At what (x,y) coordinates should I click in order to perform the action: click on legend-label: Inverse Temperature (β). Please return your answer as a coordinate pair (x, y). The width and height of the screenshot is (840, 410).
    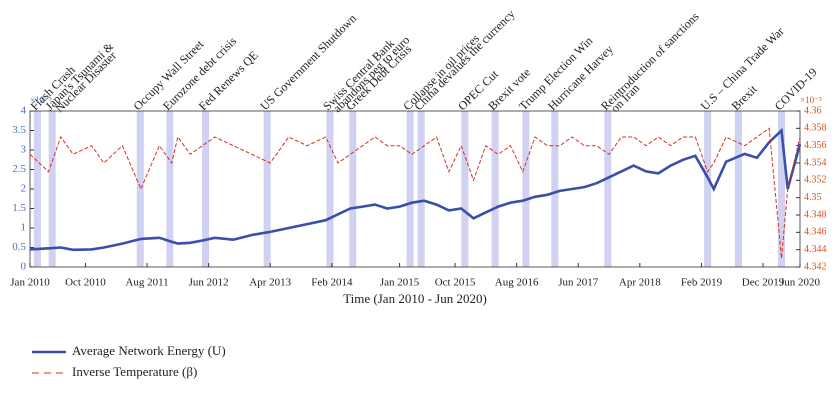
    Looking at the image, I should click on (134, 371).